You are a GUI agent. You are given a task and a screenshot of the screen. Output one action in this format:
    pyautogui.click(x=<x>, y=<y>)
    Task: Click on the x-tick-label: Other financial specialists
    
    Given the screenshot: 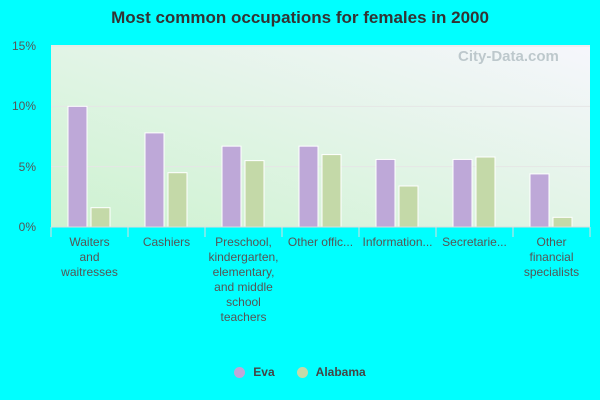 What is the action you would take?
    pyautogui.click(x=551, y=257)
    